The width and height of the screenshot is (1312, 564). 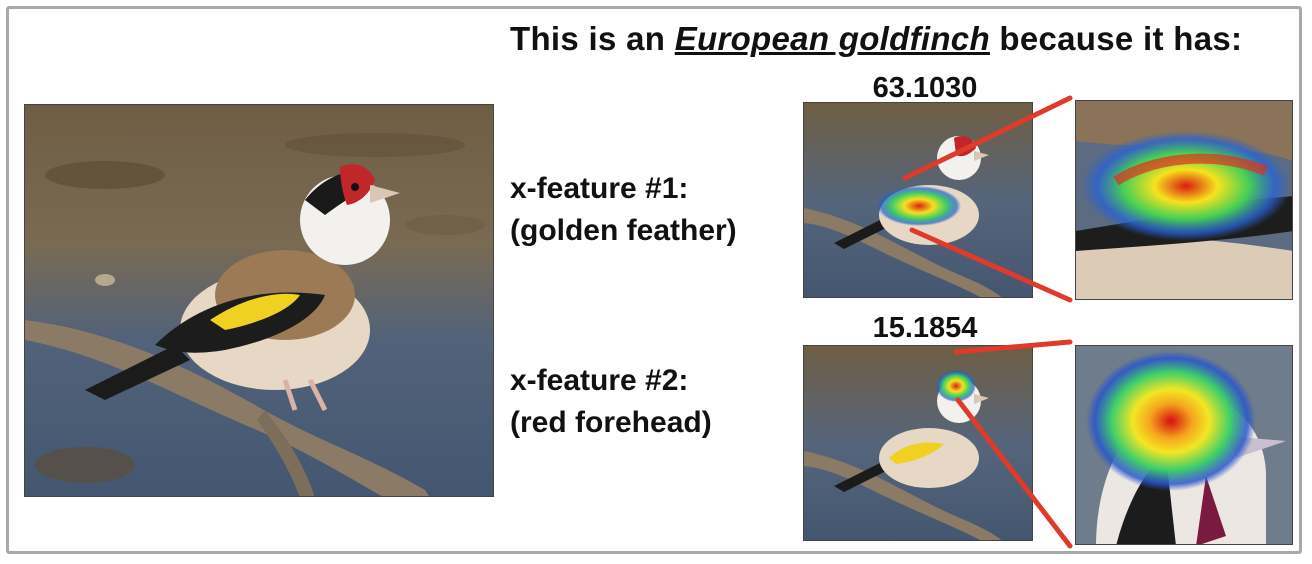 I want to click on feature-1-heatmap-image, so click(x=918, y=200).